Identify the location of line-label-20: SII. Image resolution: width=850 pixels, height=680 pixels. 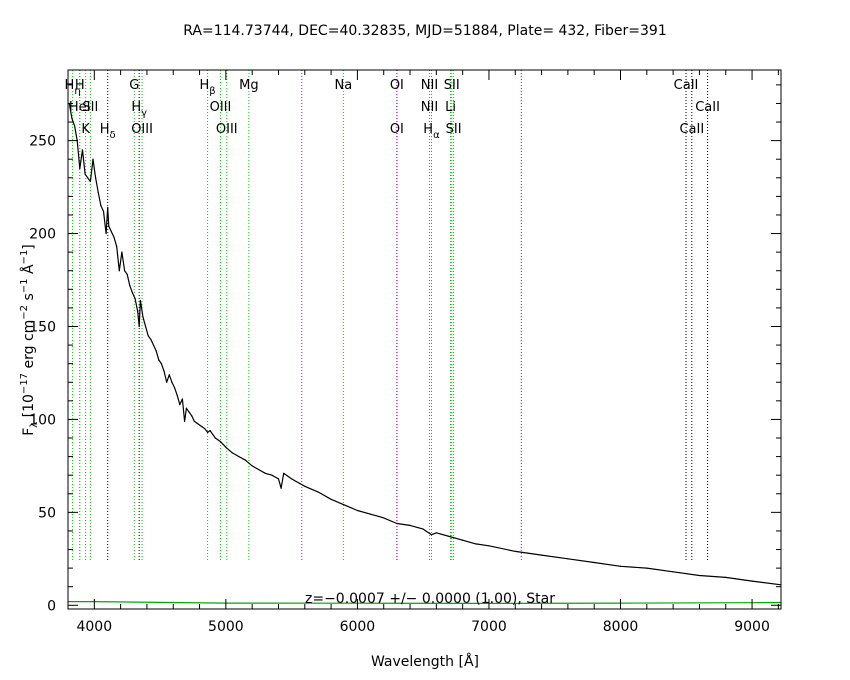
(452, 85).